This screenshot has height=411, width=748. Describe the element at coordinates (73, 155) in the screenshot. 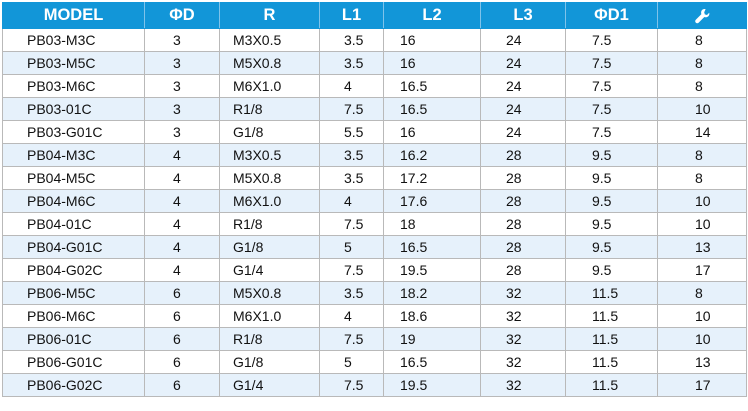

I see `cell-model: PB04-M3C` at that location.